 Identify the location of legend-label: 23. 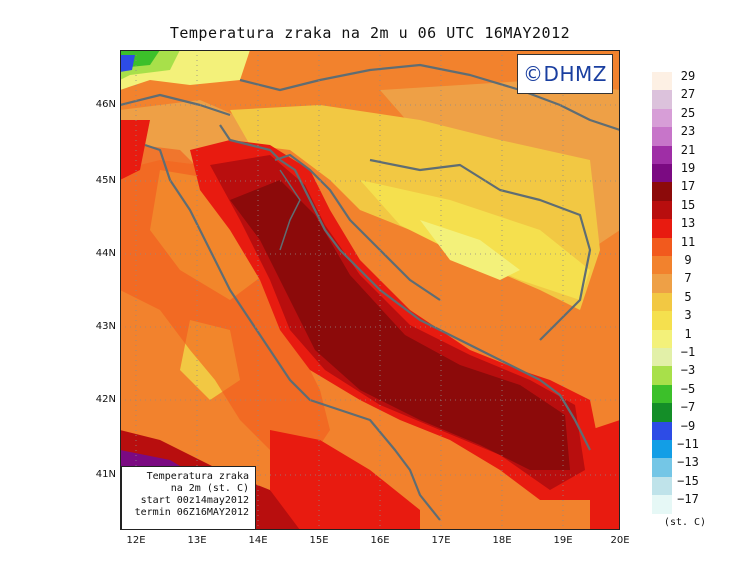
(688, 131).